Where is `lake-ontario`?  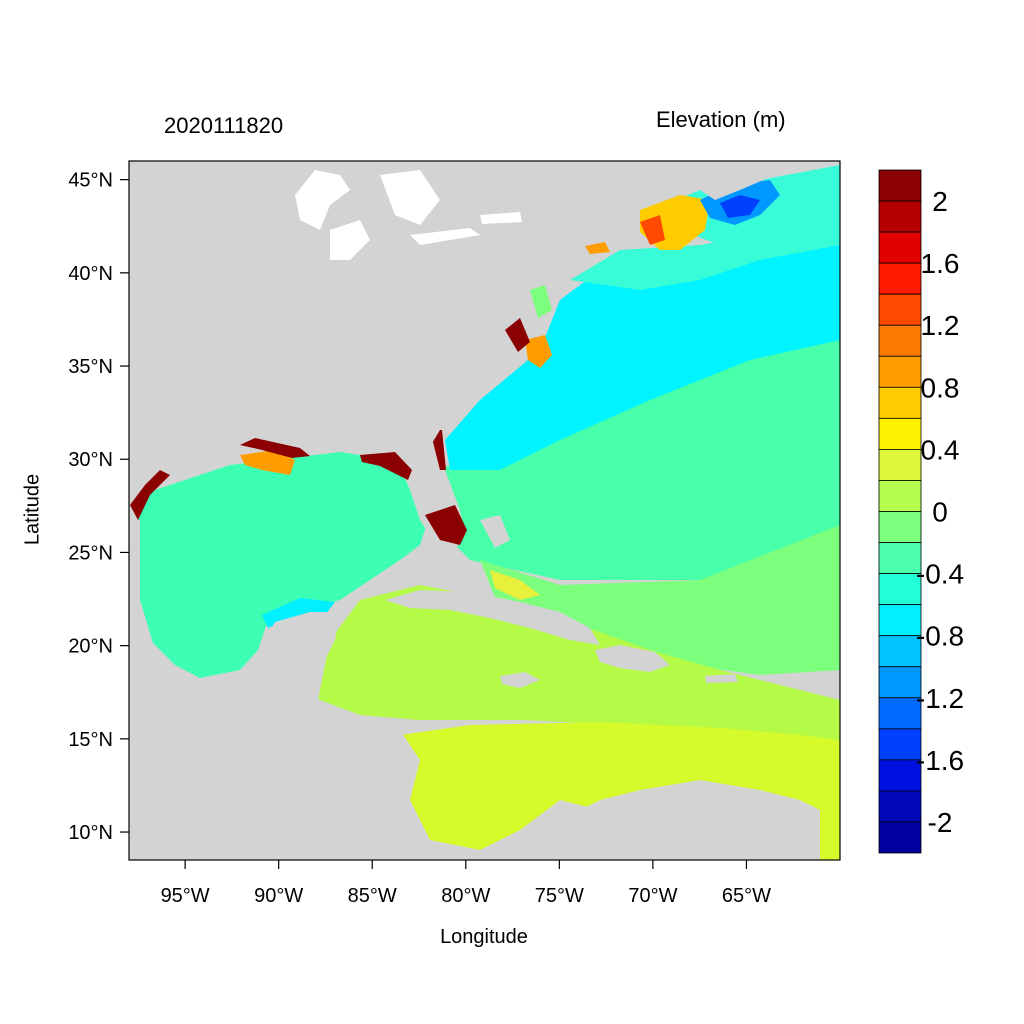
lake-ontario is located at coordinates (501, 218).